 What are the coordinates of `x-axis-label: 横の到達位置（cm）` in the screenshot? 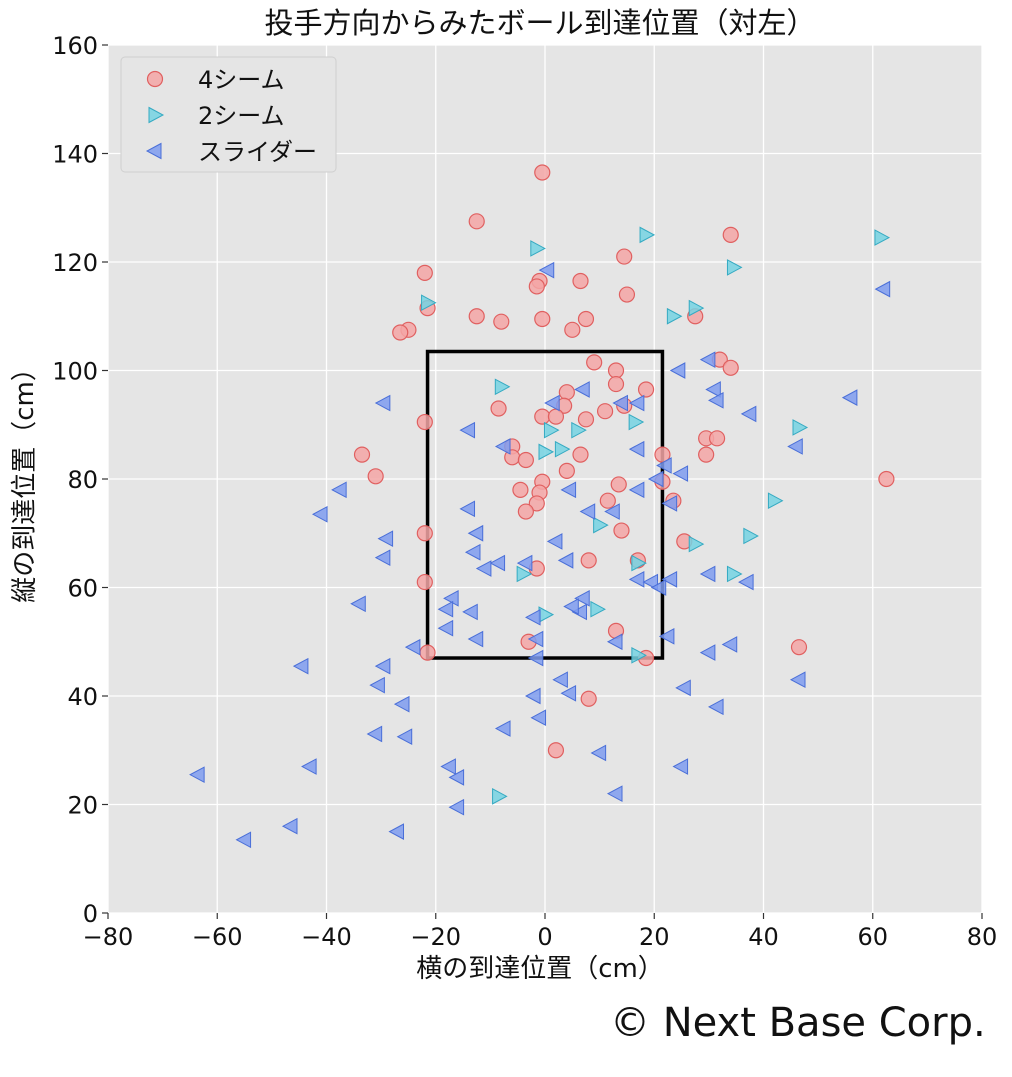 It's located at (540, 969).